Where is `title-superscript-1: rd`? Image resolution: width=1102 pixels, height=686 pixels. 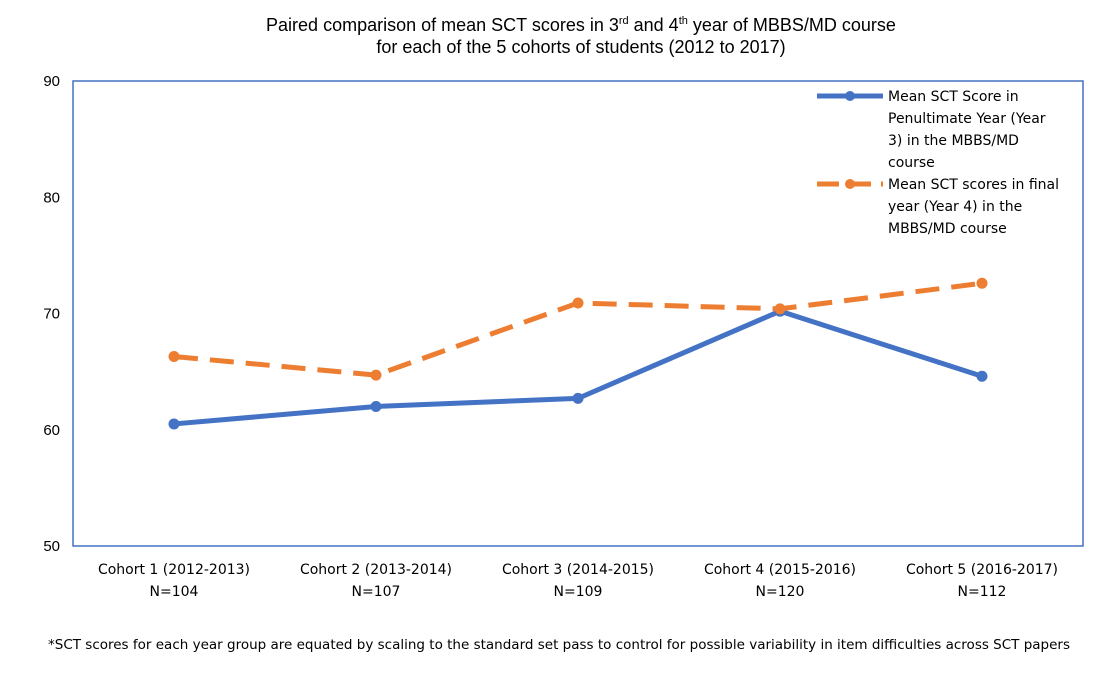
title-superscript-1: rd is located at coordinates (623, 21).